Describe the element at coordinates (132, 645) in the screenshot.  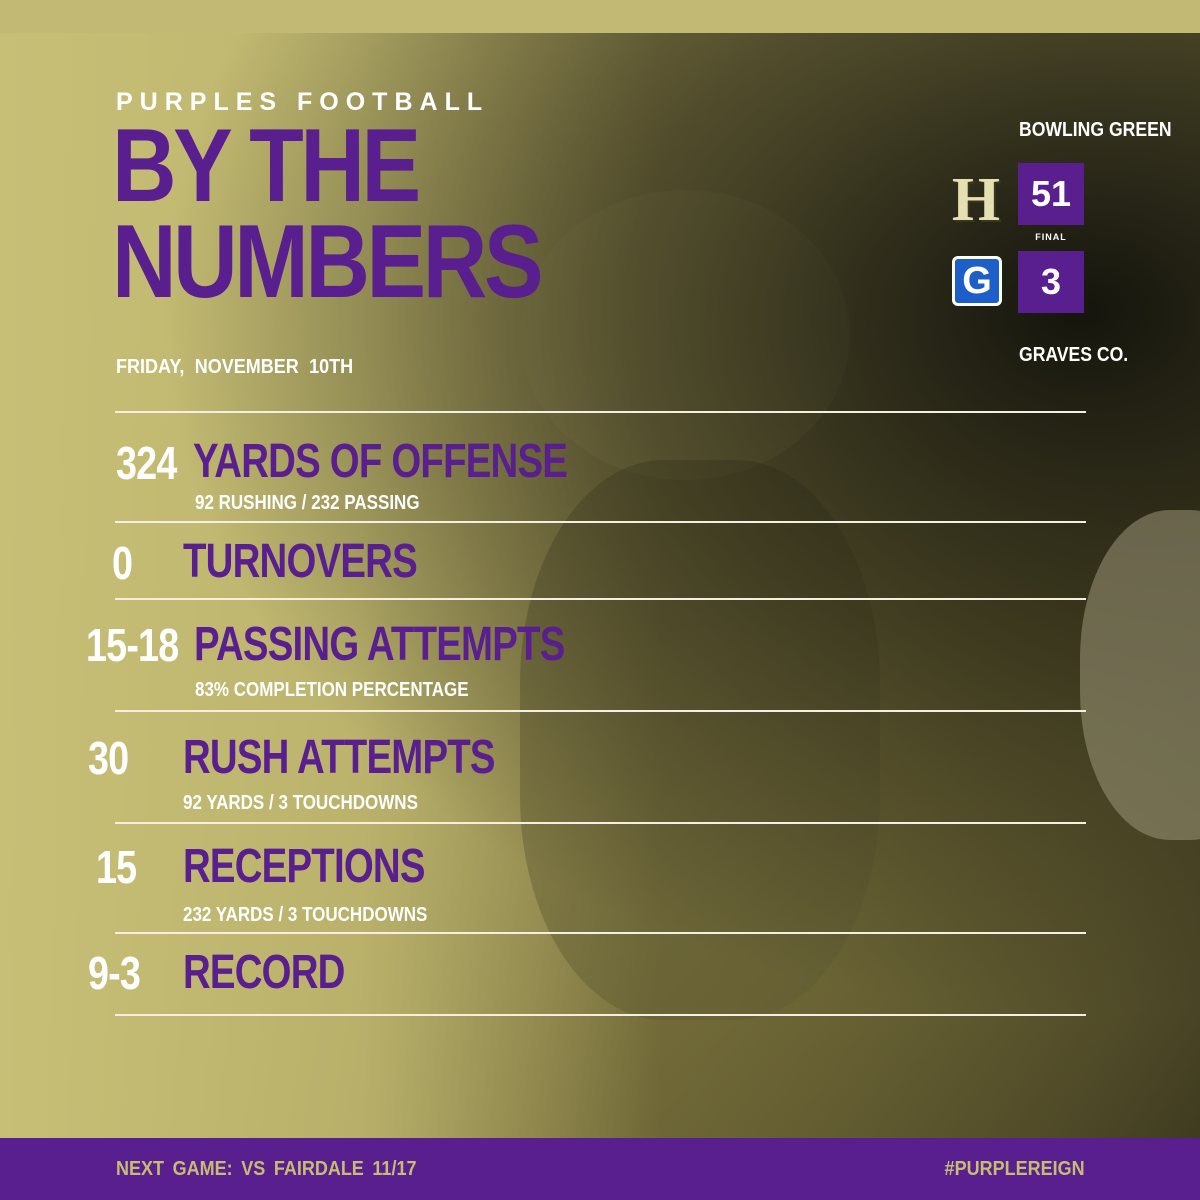
I see `stat-value: 15-18` at that location.